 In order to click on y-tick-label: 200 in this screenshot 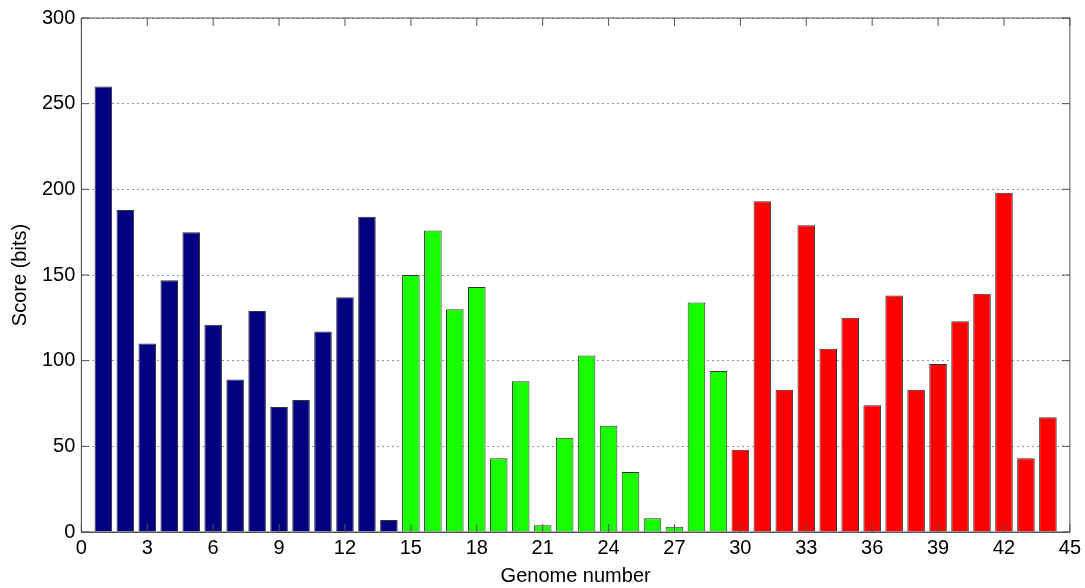, I will do `click(58, 187)`.